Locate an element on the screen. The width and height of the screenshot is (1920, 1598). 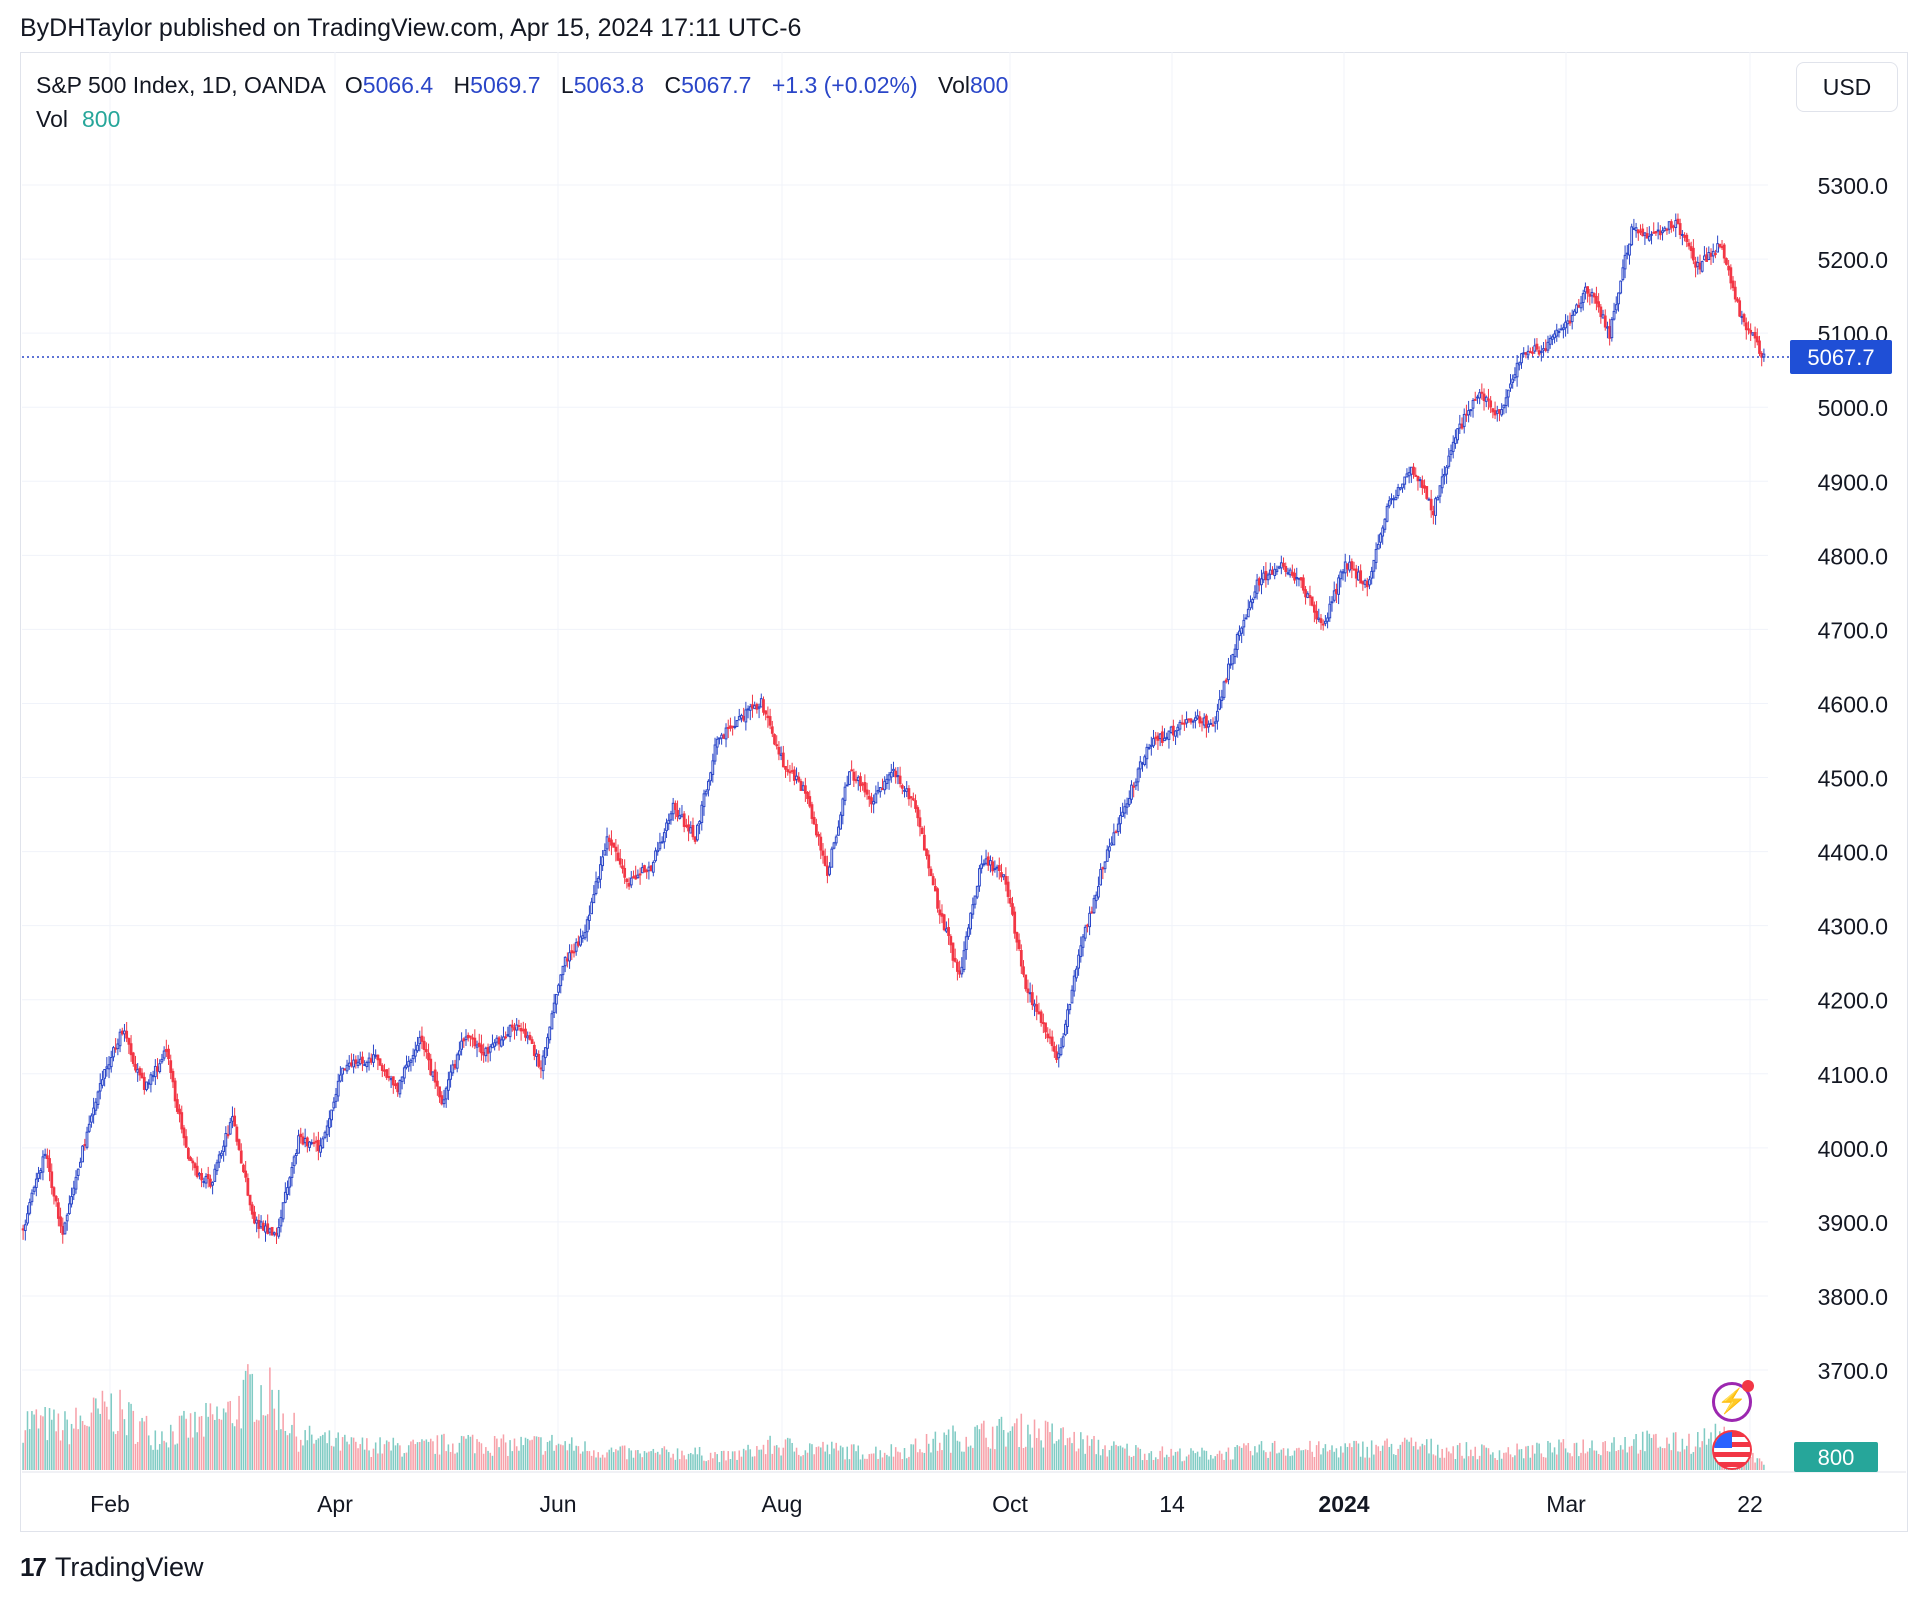
legend-vol-label: Vol is located at coordinates (954, 85).